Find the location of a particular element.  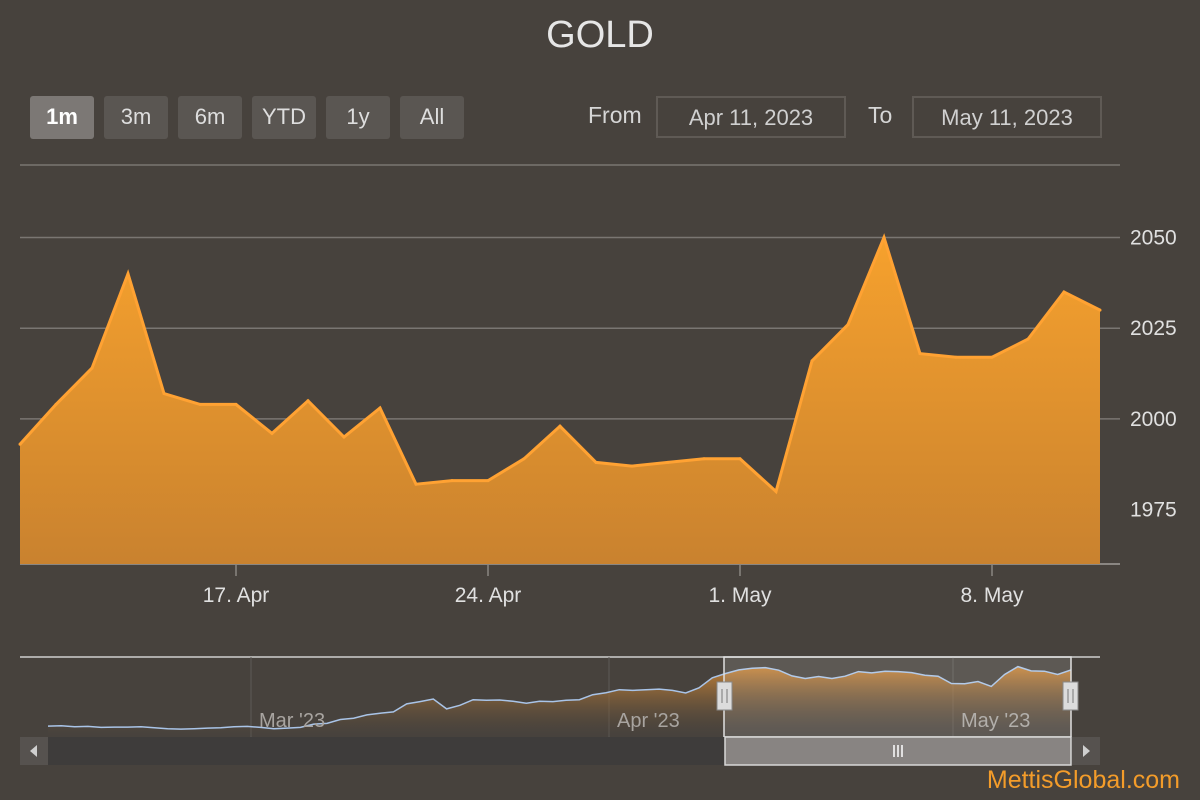

y-tick-label: 2025 is located at coordinates (1153, 328).